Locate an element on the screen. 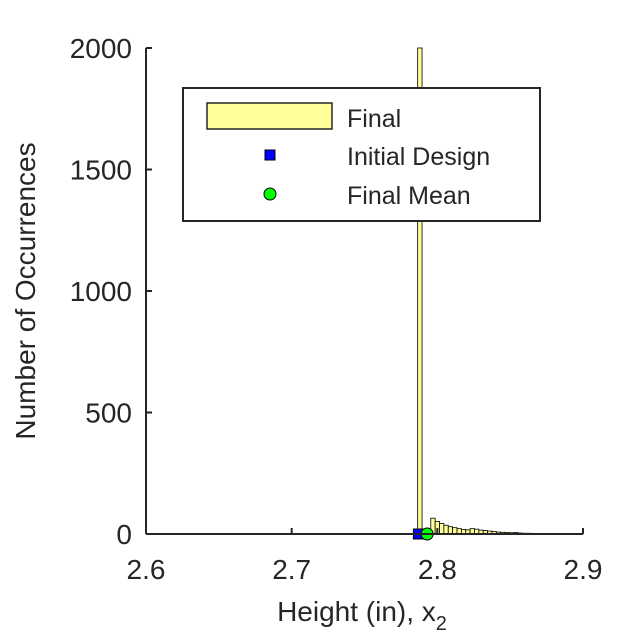  x-axis-label-main: Height (in), x is located at coordinates (356, 611).